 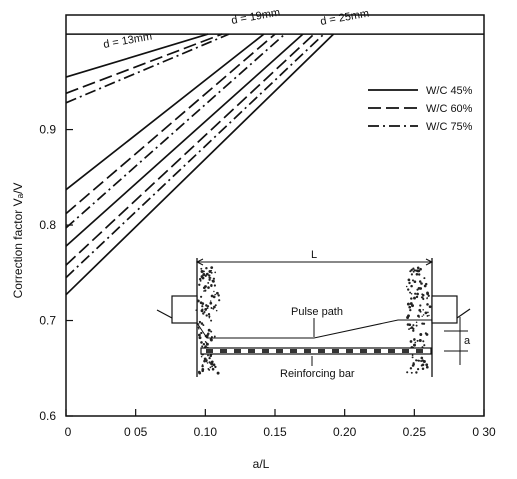 What do you see at coordinates (47, 416) in the screenshot?
I see `y-tick-label: 0.6` at bounding box center [47, 416].